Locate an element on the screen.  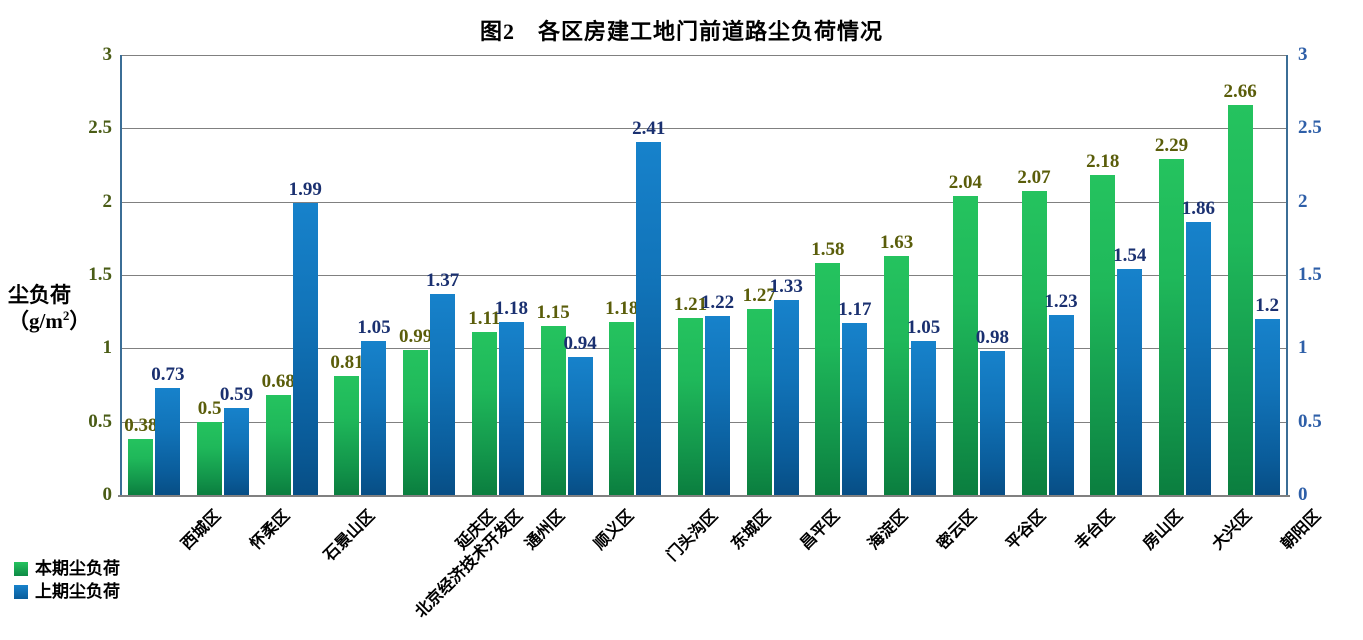
y-tick-label-right: 2 is located at coordinates (1303, 201).